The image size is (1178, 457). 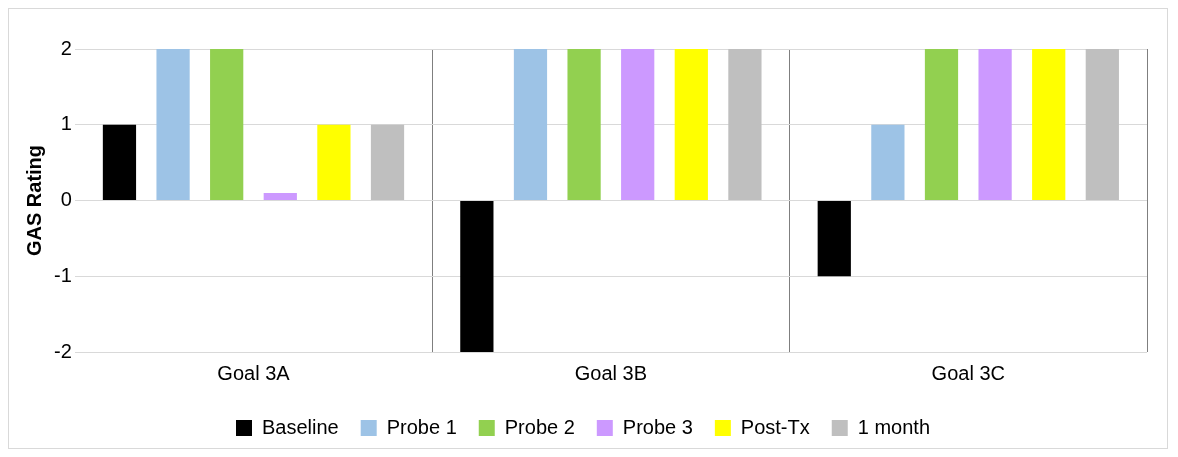 I want to click on legend-label: Baseline, so click(x=300, y=426).